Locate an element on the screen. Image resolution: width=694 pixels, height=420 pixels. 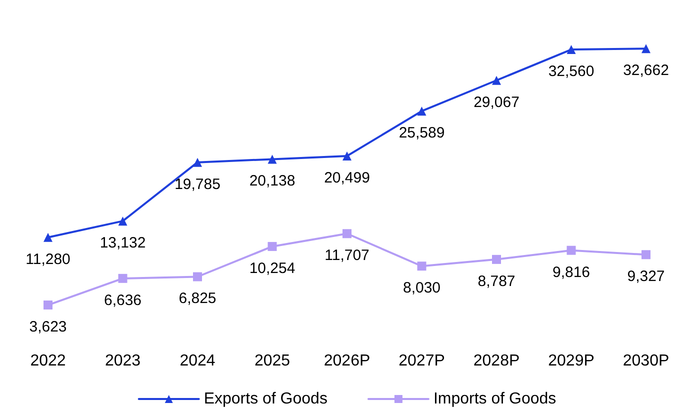
data-label: 11,280 is located at coordinates (48, 259).